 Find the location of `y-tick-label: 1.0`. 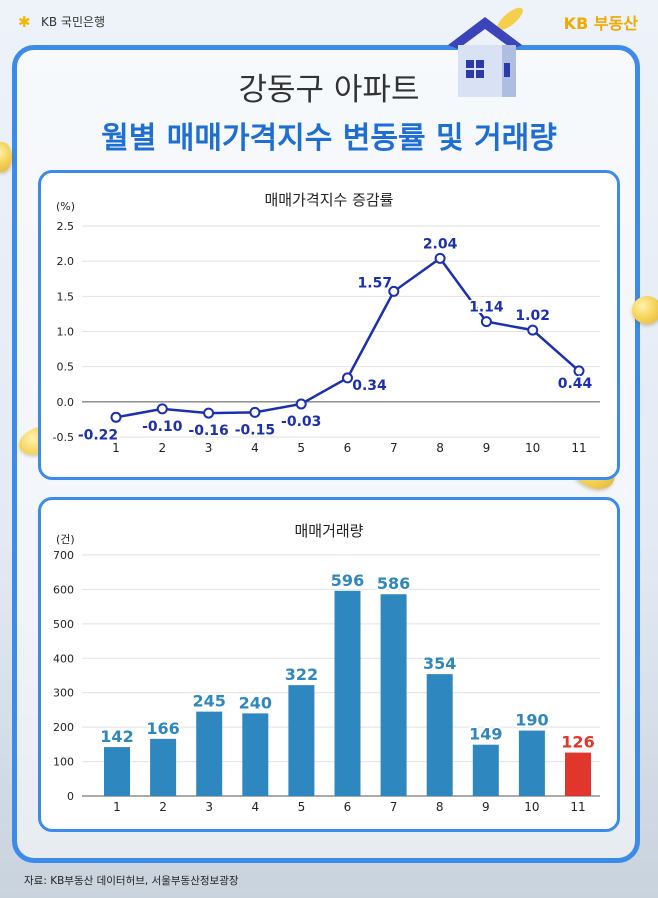

y-tick-label: 1.0 is located at coordinates (66, 332).